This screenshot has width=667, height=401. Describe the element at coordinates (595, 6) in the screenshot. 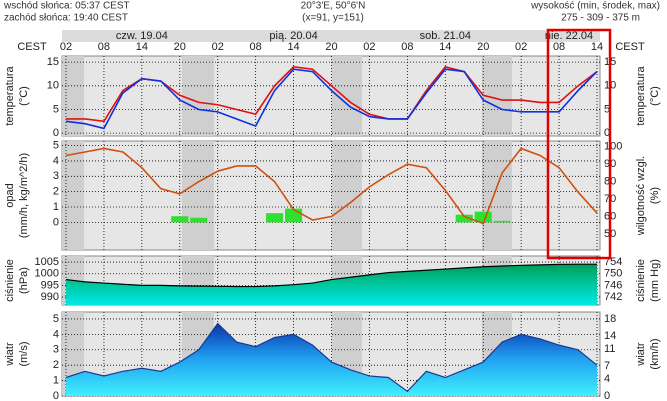

I see `elevation-title: wysokość (min, środek, max)` at that location.